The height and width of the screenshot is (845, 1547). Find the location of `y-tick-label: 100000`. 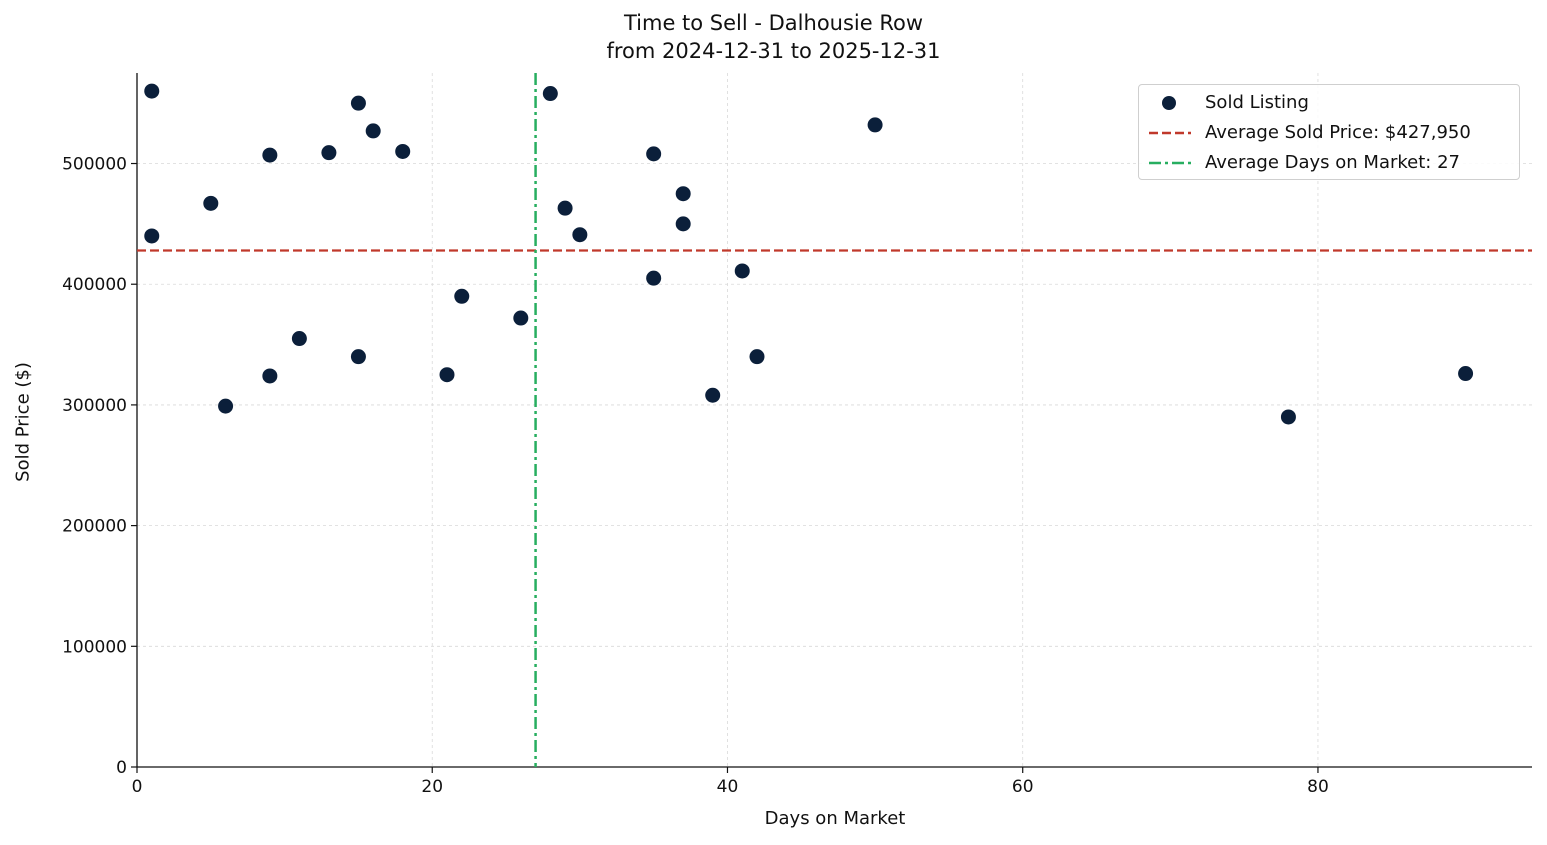

y-tick-label: 100000 is located at coordinates (94, 647).